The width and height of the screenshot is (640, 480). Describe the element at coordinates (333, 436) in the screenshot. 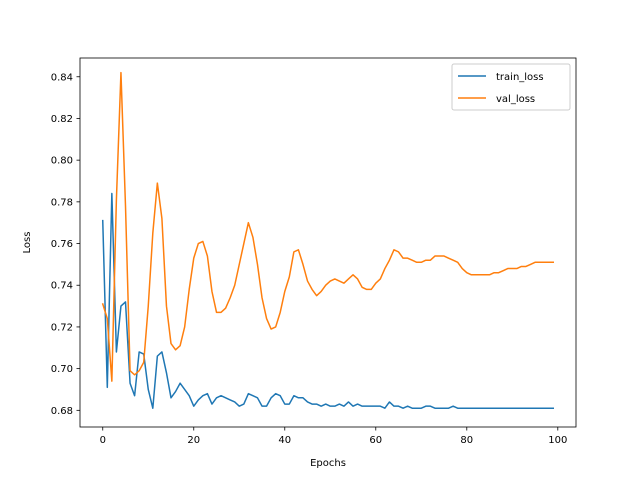

I see `x-axis-ticks: 0 20 40 60 80 100` at that location.